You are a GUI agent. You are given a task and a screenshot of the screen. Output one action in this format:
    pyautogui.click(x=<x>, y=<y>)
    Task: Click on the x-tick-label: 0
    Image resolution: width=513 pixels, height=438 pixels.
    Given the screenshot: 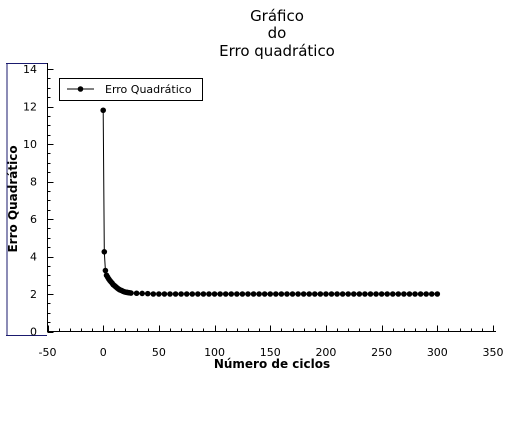 What is the action you would take?
    pyautogui.click(x=103, y=352)
    